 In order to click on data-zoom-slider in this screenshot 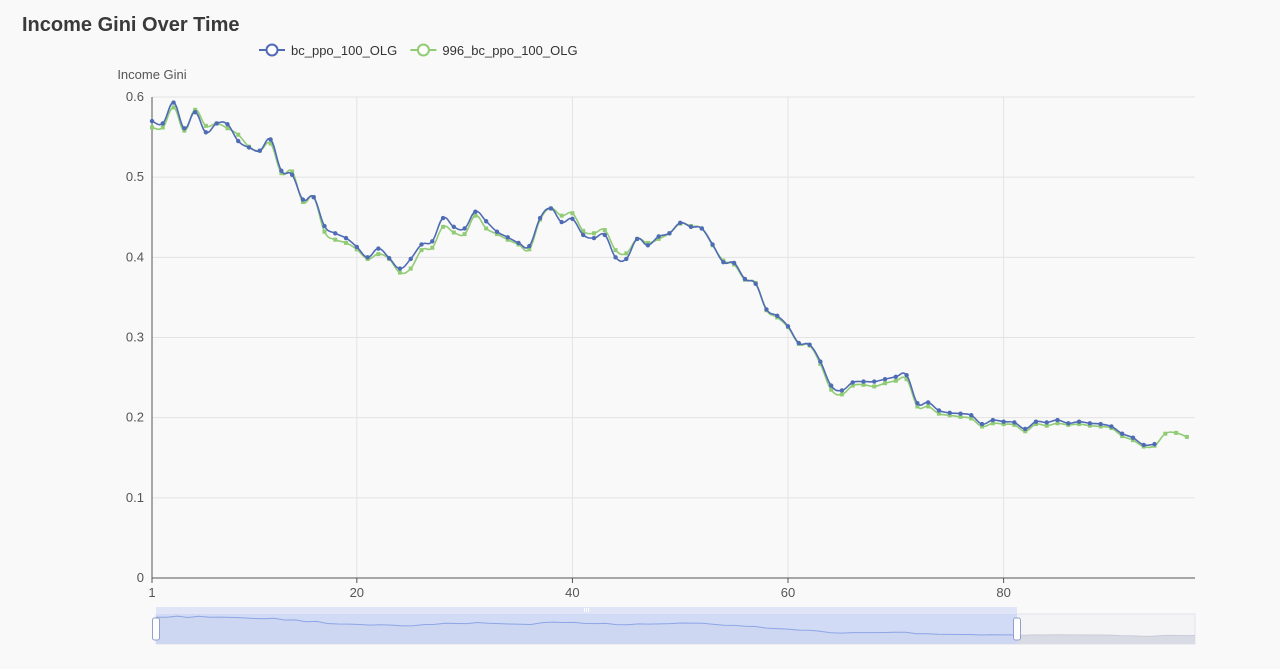, I will do `click(674, 626)`.